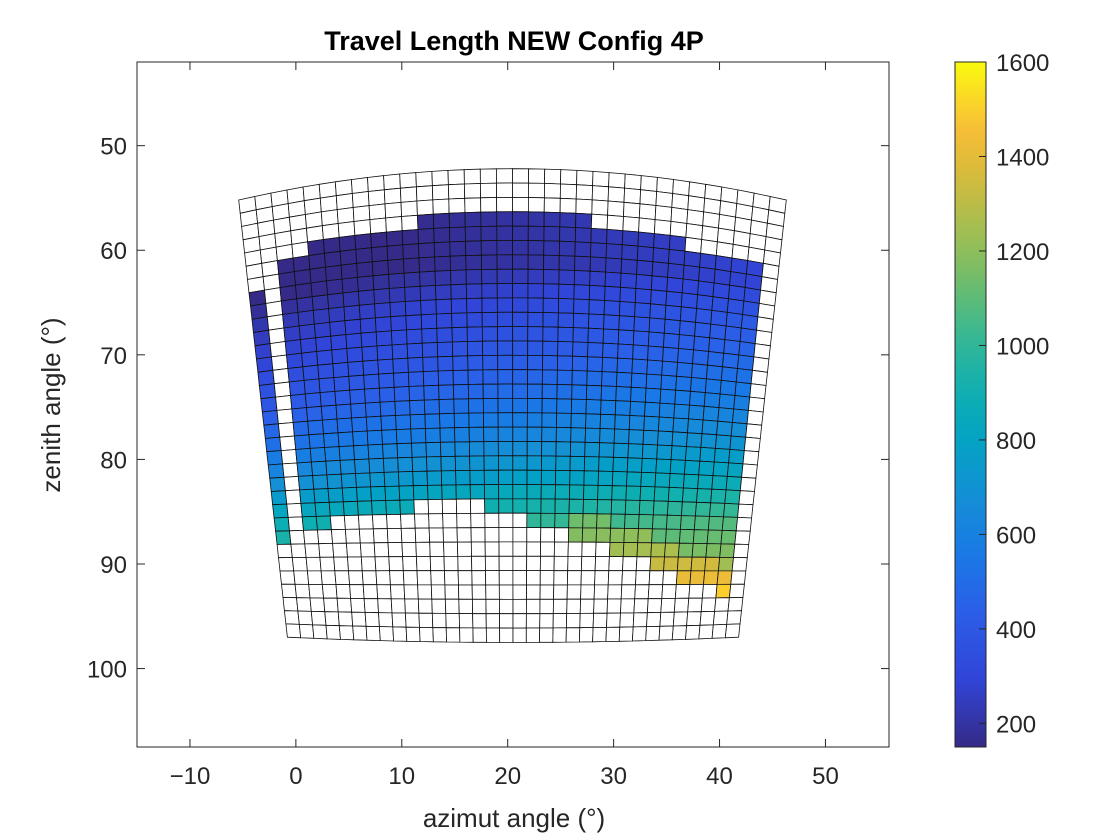 This screenshot has height=840, width=1120. I want to click on x-tick-label: 30, so click(613, 776).